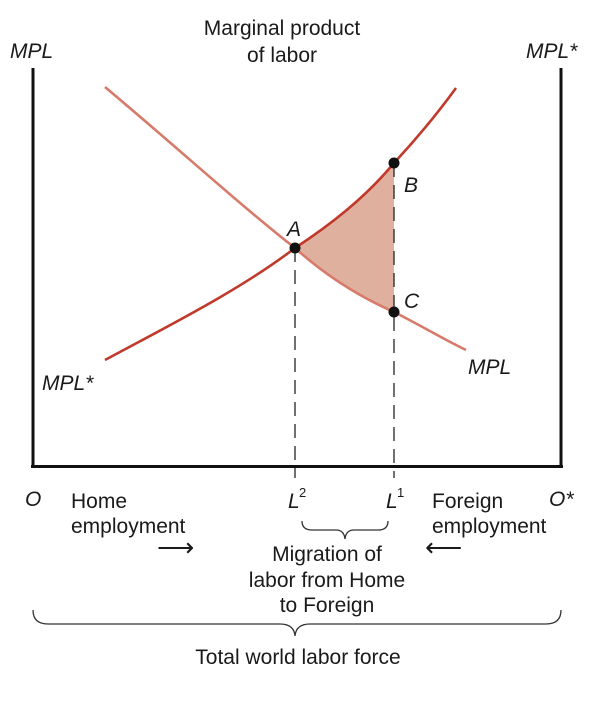 The width and height of the screenshot is (591, 708). What do you see at coordinates (293, 229) in the screenshot?
I see `point-a-label: A` at bounding box center [293, 229].